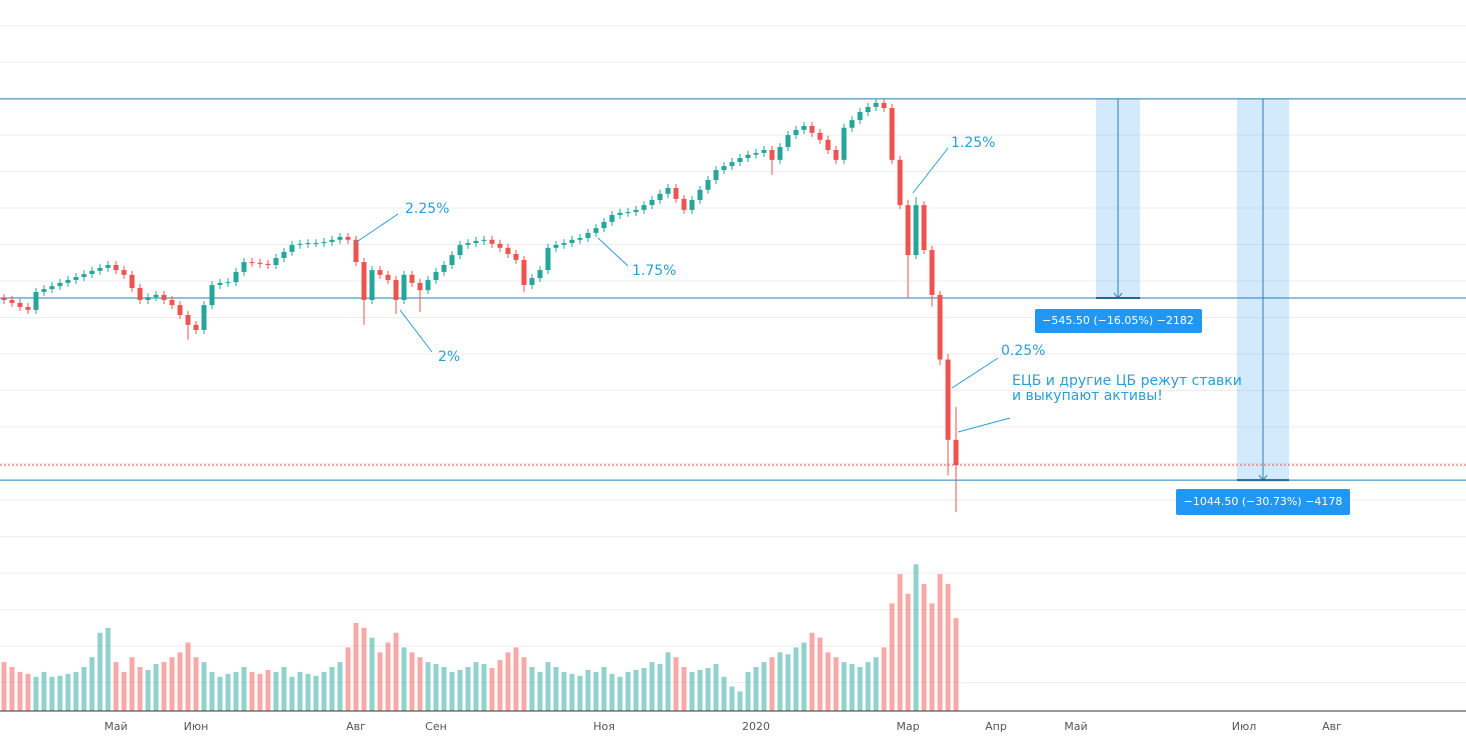  I want to click on annotation: ЕЦБ и другие ЦБ режут ставки, so click(1127, 381).